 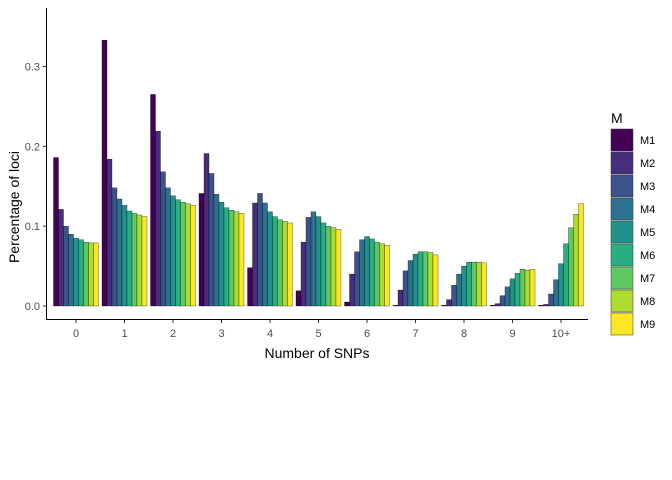 What do you see at coordinates (571, 267) in the screenshot?
I see `bar-m7-10plus` at bounding box center [571, 267].